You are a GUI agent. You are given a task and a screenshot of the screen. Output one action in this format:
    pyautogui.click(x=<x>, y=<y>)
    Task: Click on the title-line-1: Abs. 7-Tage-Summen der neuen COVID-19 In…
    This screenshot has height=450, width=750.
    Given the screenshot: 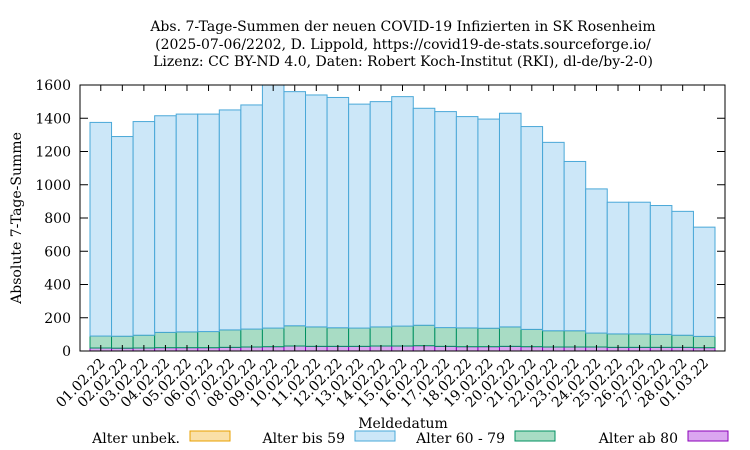 What is the action you would take?
    pyautogui.click(x=402, y=27)
    